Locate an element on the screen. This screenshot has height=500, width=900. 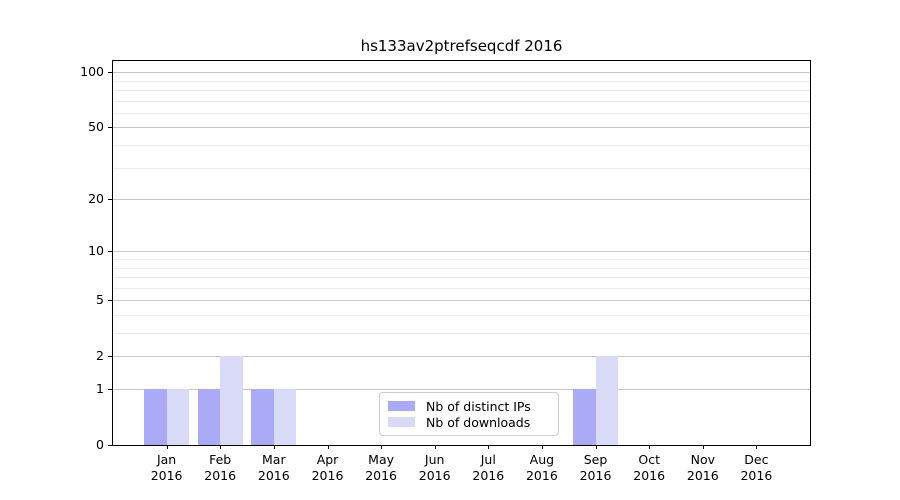
x-tick-label-month: Jan is located at coordinates (166, 459).